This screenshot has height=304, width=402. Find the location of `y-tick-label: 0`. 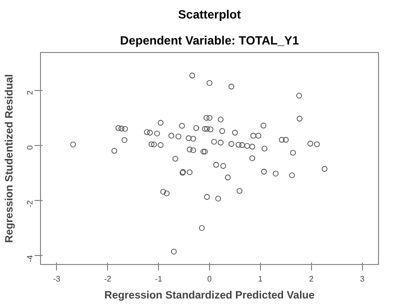

y-tick-label: 0 is located at coordinates (30, 147).